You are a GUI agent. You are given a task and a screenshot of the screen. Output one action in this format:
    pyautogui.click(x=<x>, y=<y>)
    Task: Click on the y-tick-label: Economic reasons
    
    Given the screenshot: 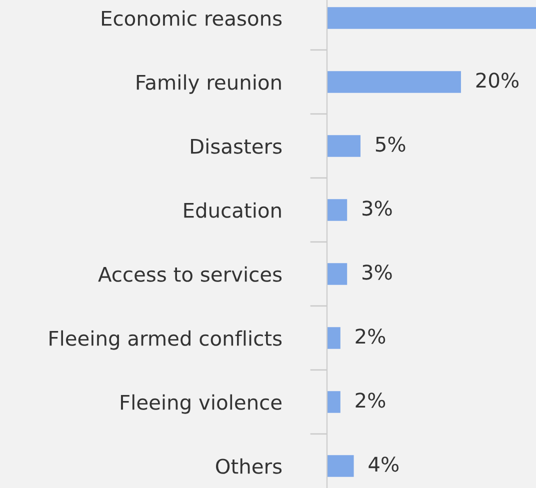 What is the action you would take?
    pyautogui.click(x=192, y=18)
    